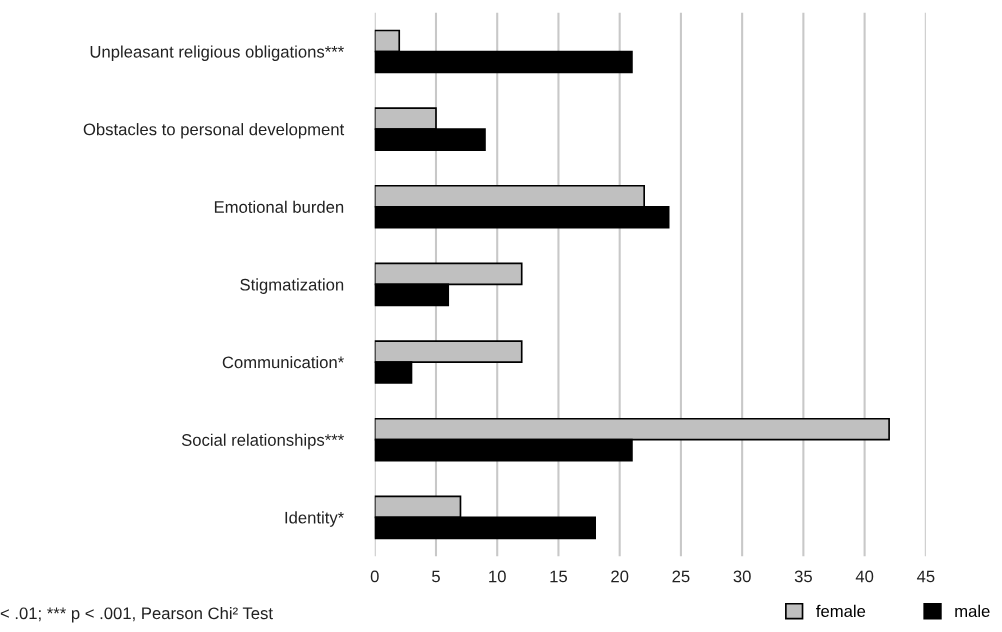  I want to click on x-tick-label: 25, so click(681, 576).